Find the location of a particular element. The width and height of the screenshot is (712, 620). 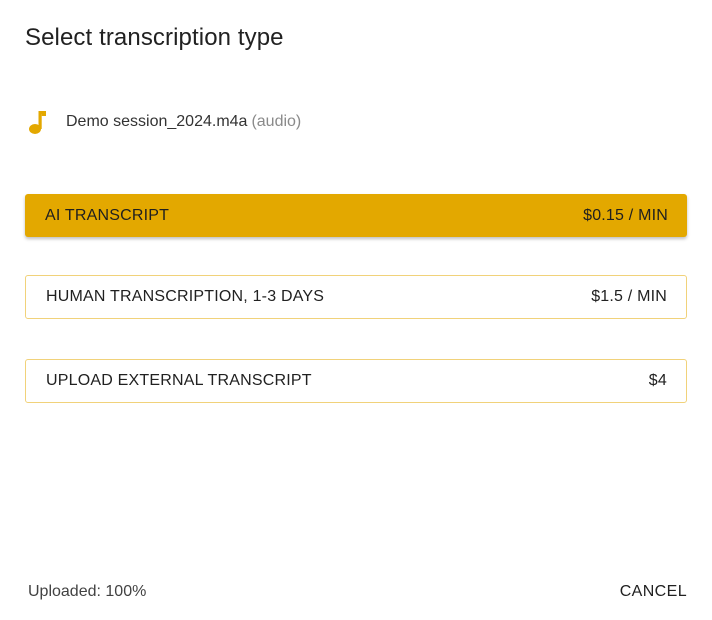

option-label: AI TRANSCRIPT is located at coordinates (107, 215).